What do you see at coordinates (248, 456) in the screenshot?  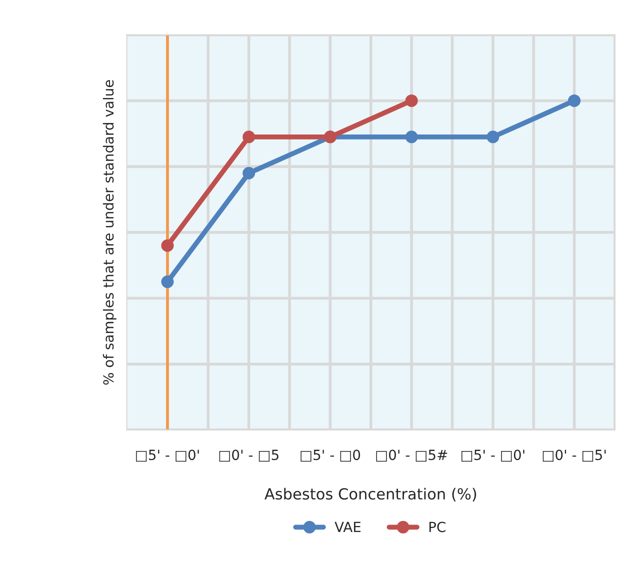 I see `x-tick-label: □0' - □5` at bounding box center [248, 456].